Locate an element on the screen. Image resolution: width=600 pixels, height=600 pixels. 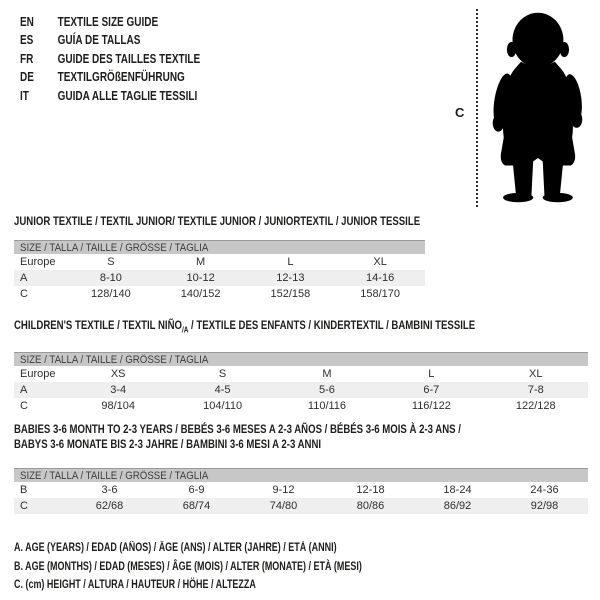
lang-row-it: IT GUIDA ALLE TAGLIE TESSILI is located at coordinates (110, 96).